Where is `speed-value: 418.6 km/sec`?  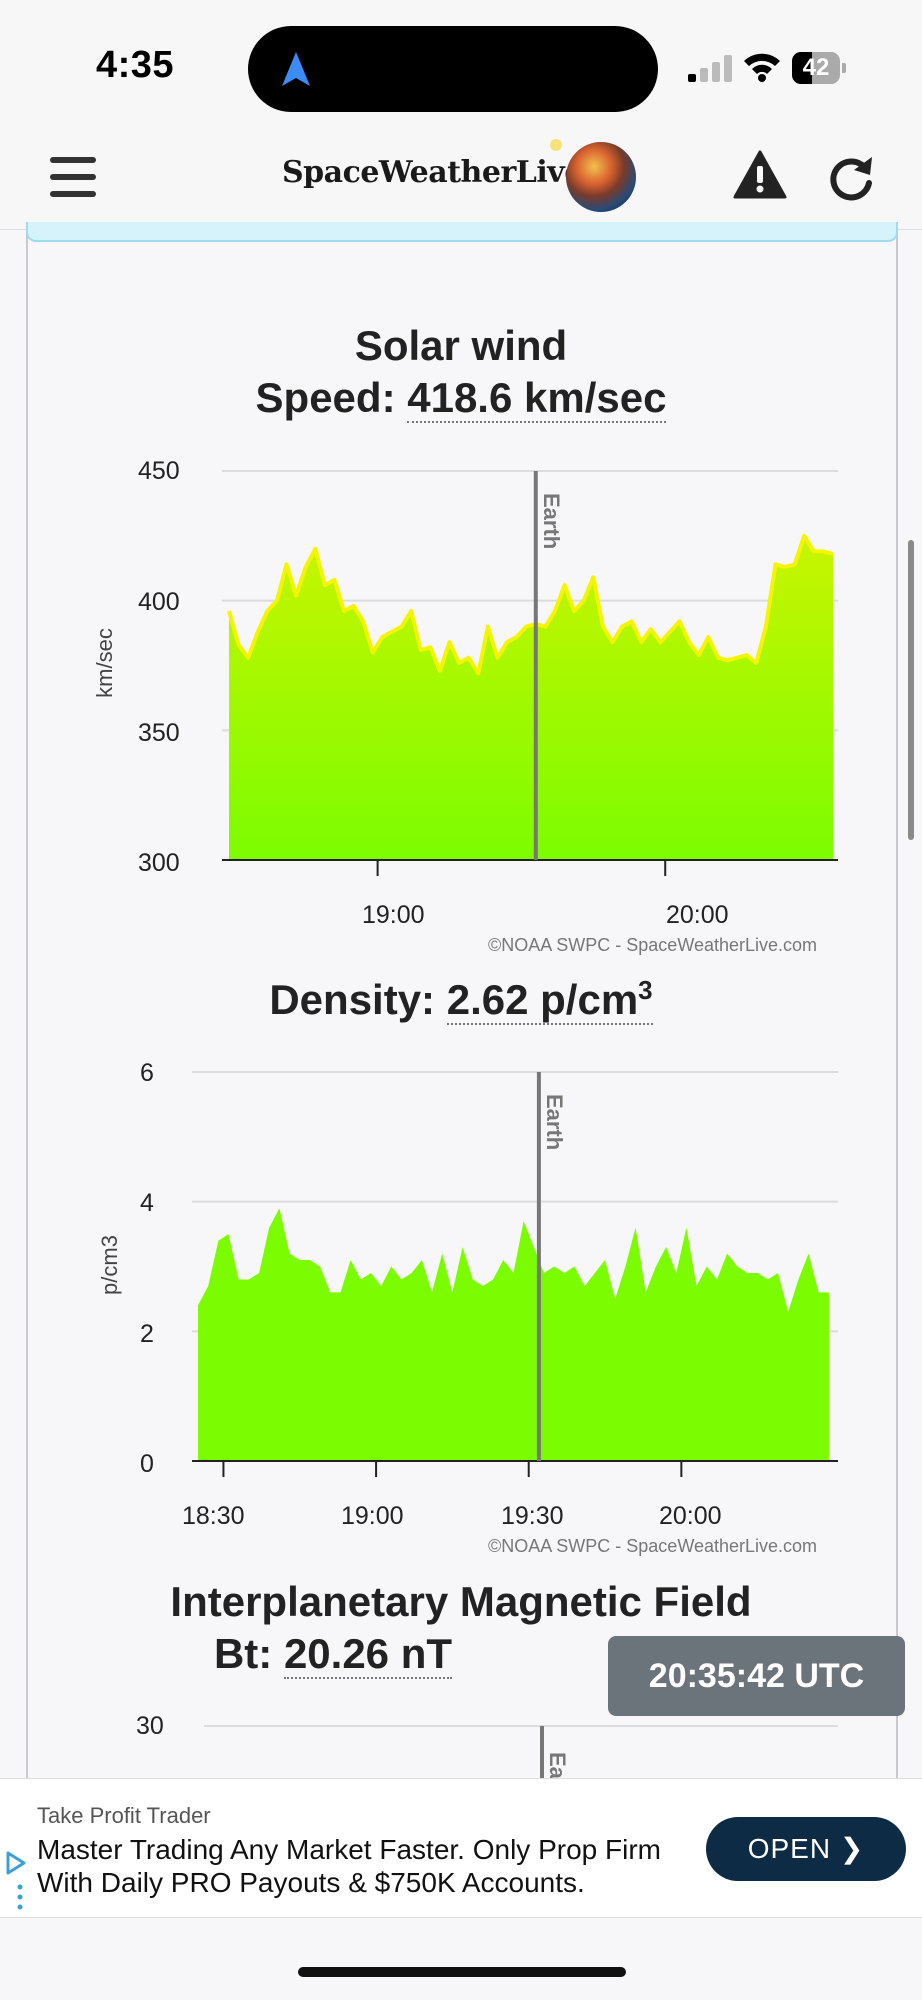 speed-value: 418.6 km/sec is located at coordinates (537, 398).